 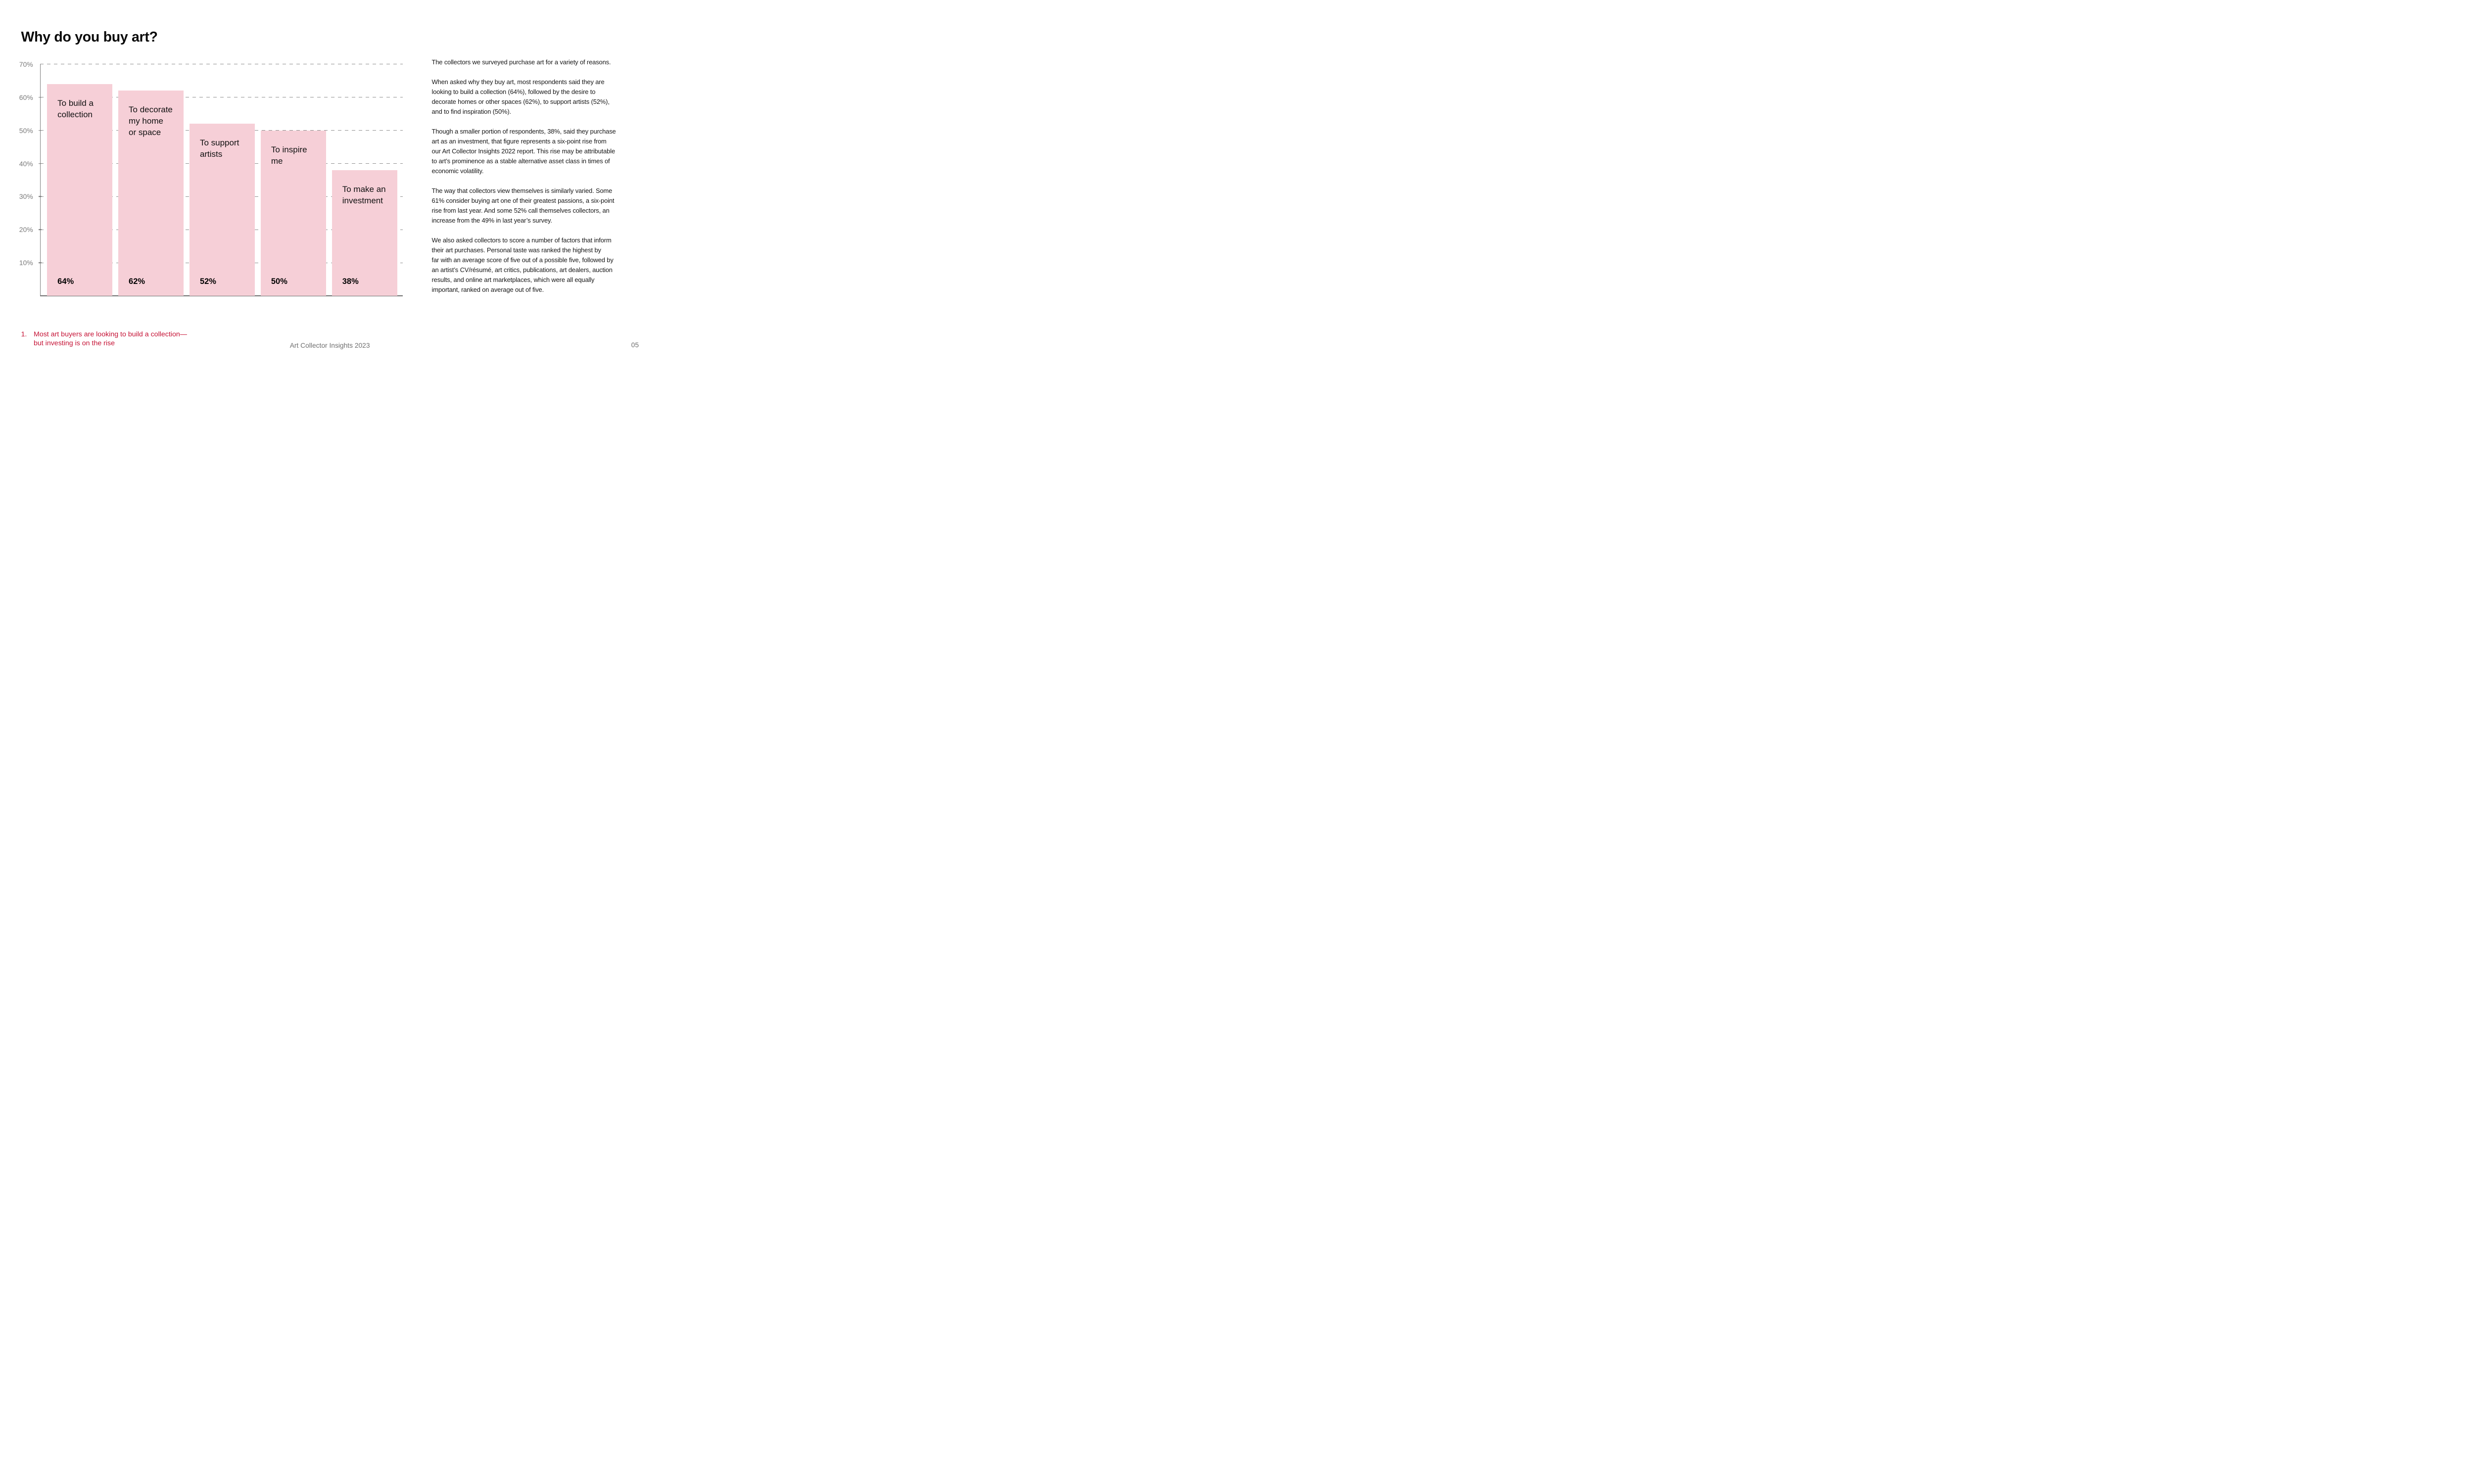 What do you see at coordinates (293, 213) in the screenshot?
I see `bar: To inspire me 50%` at bounding box center [293, 213].